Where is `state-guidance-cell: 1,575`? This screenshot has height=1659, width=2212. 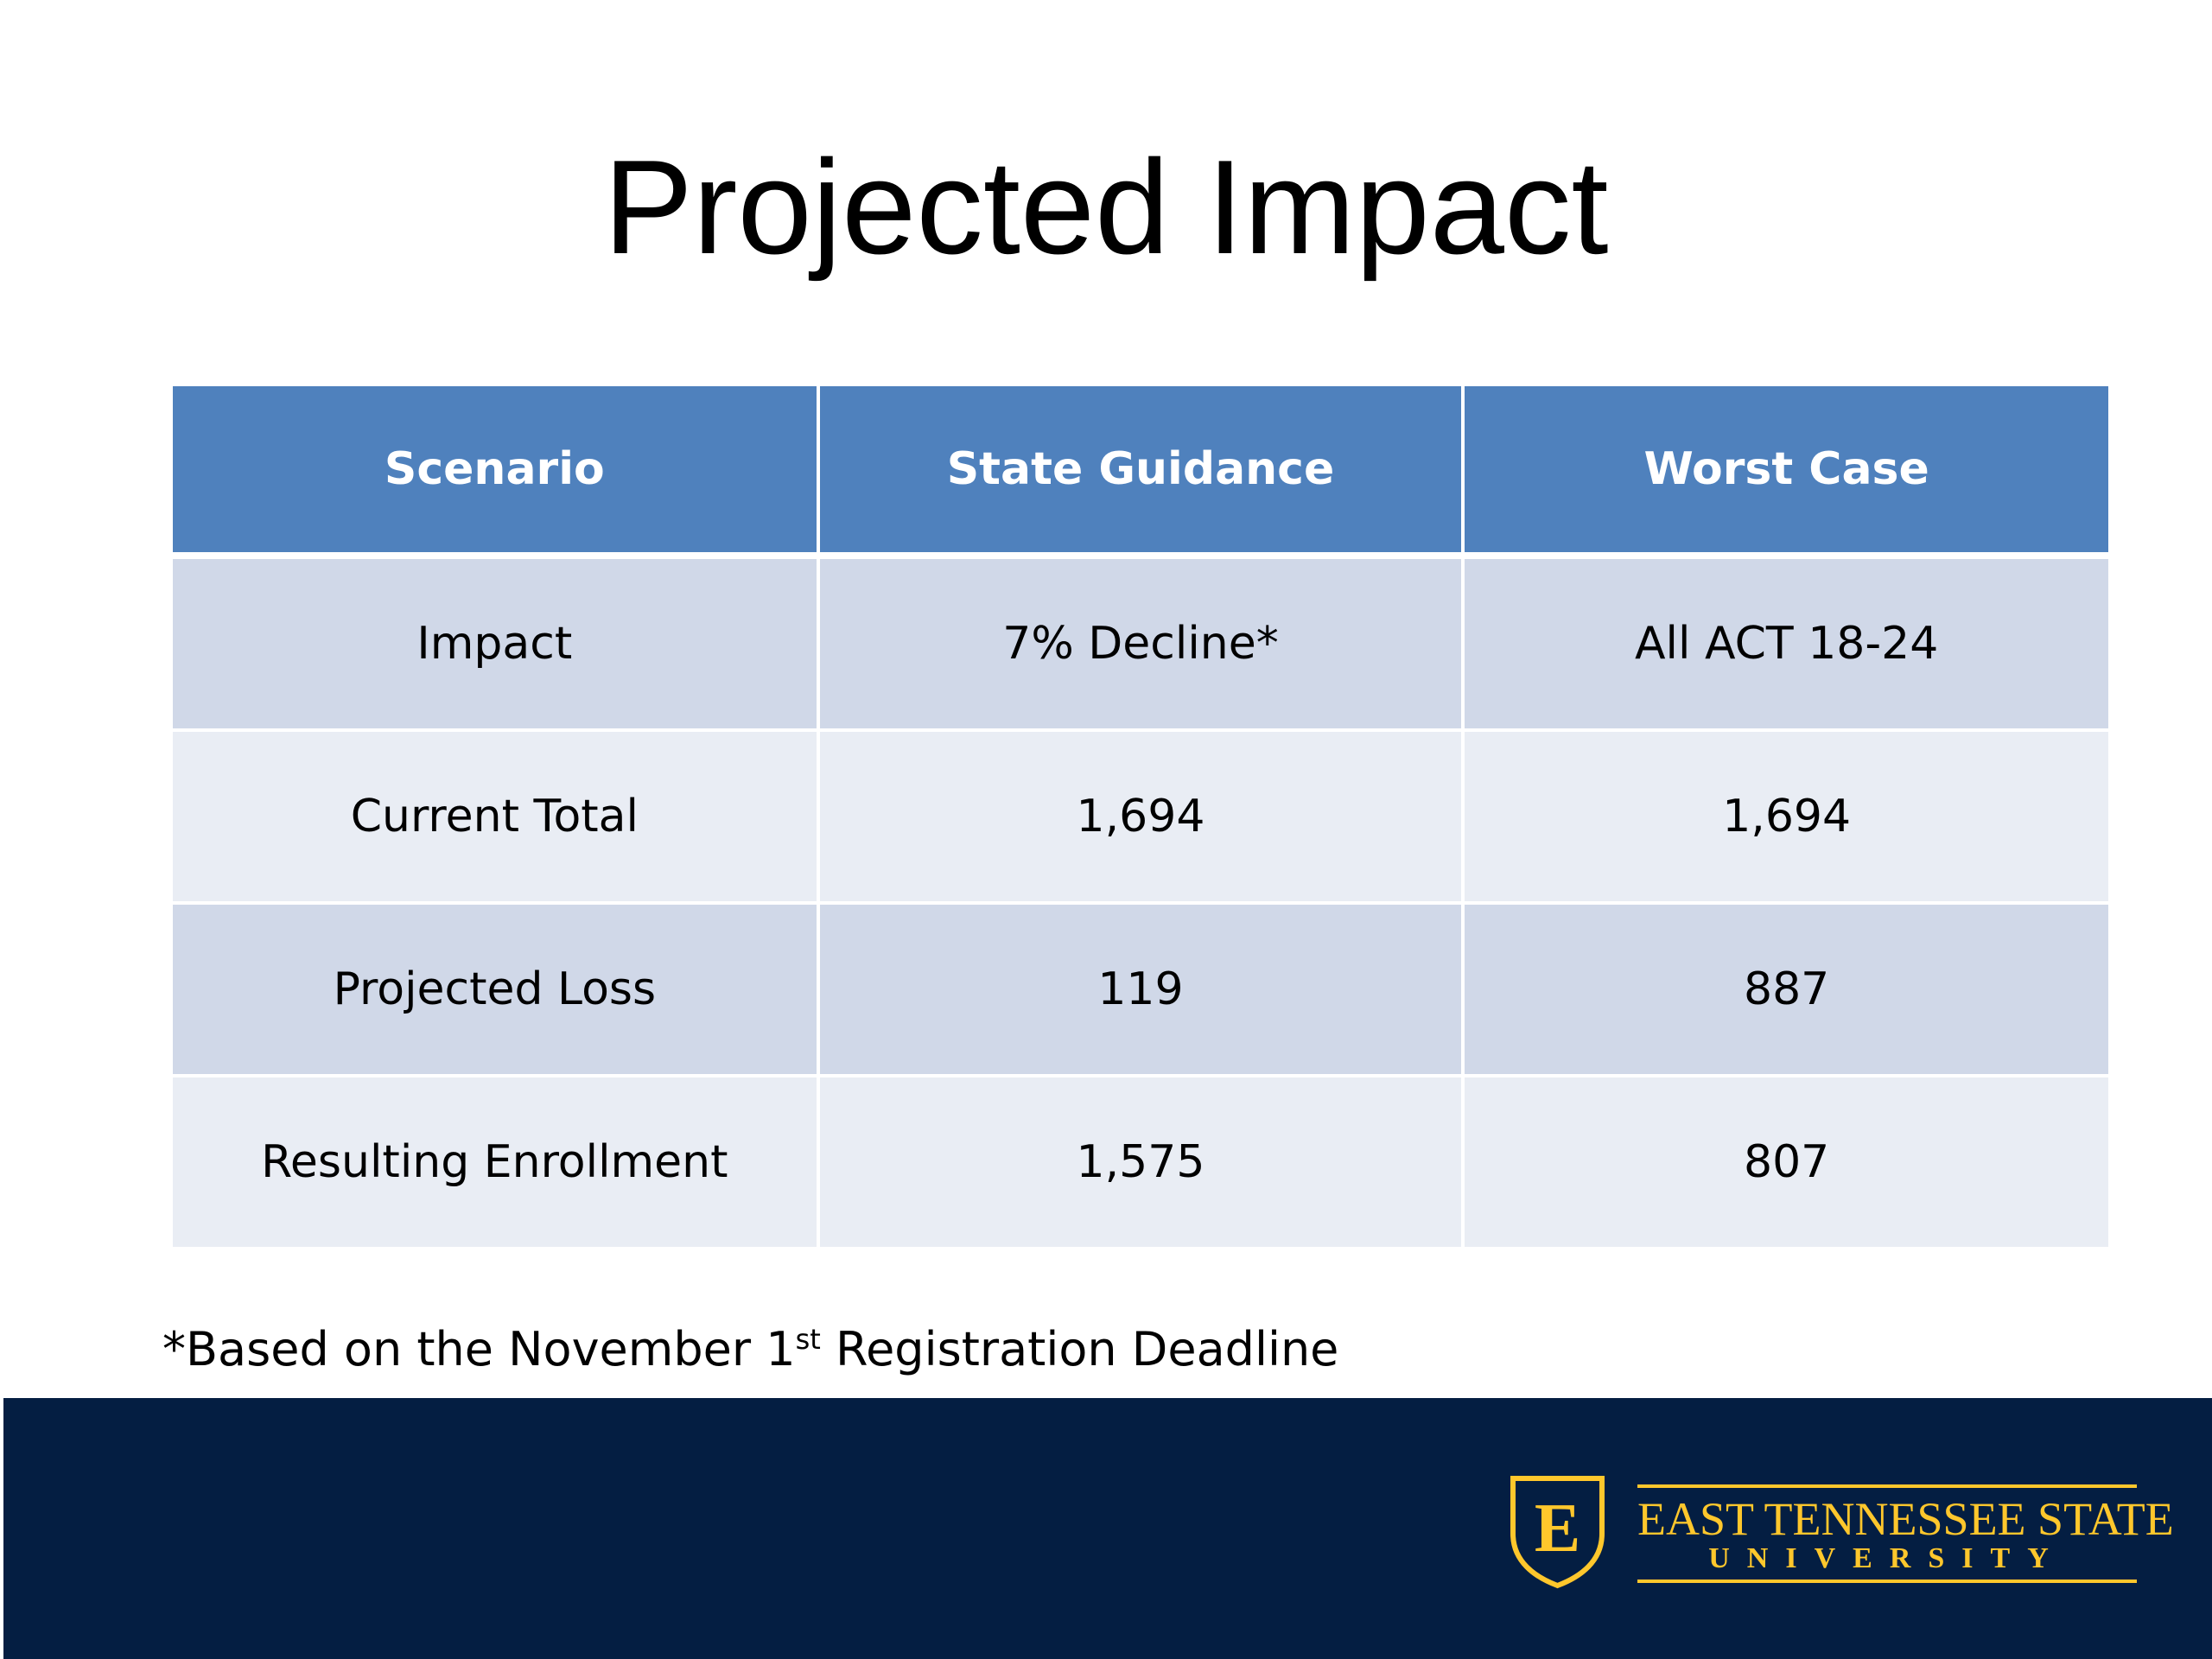
state-guidance-cell: 1,575 is located at coordinates (1140, 1163).